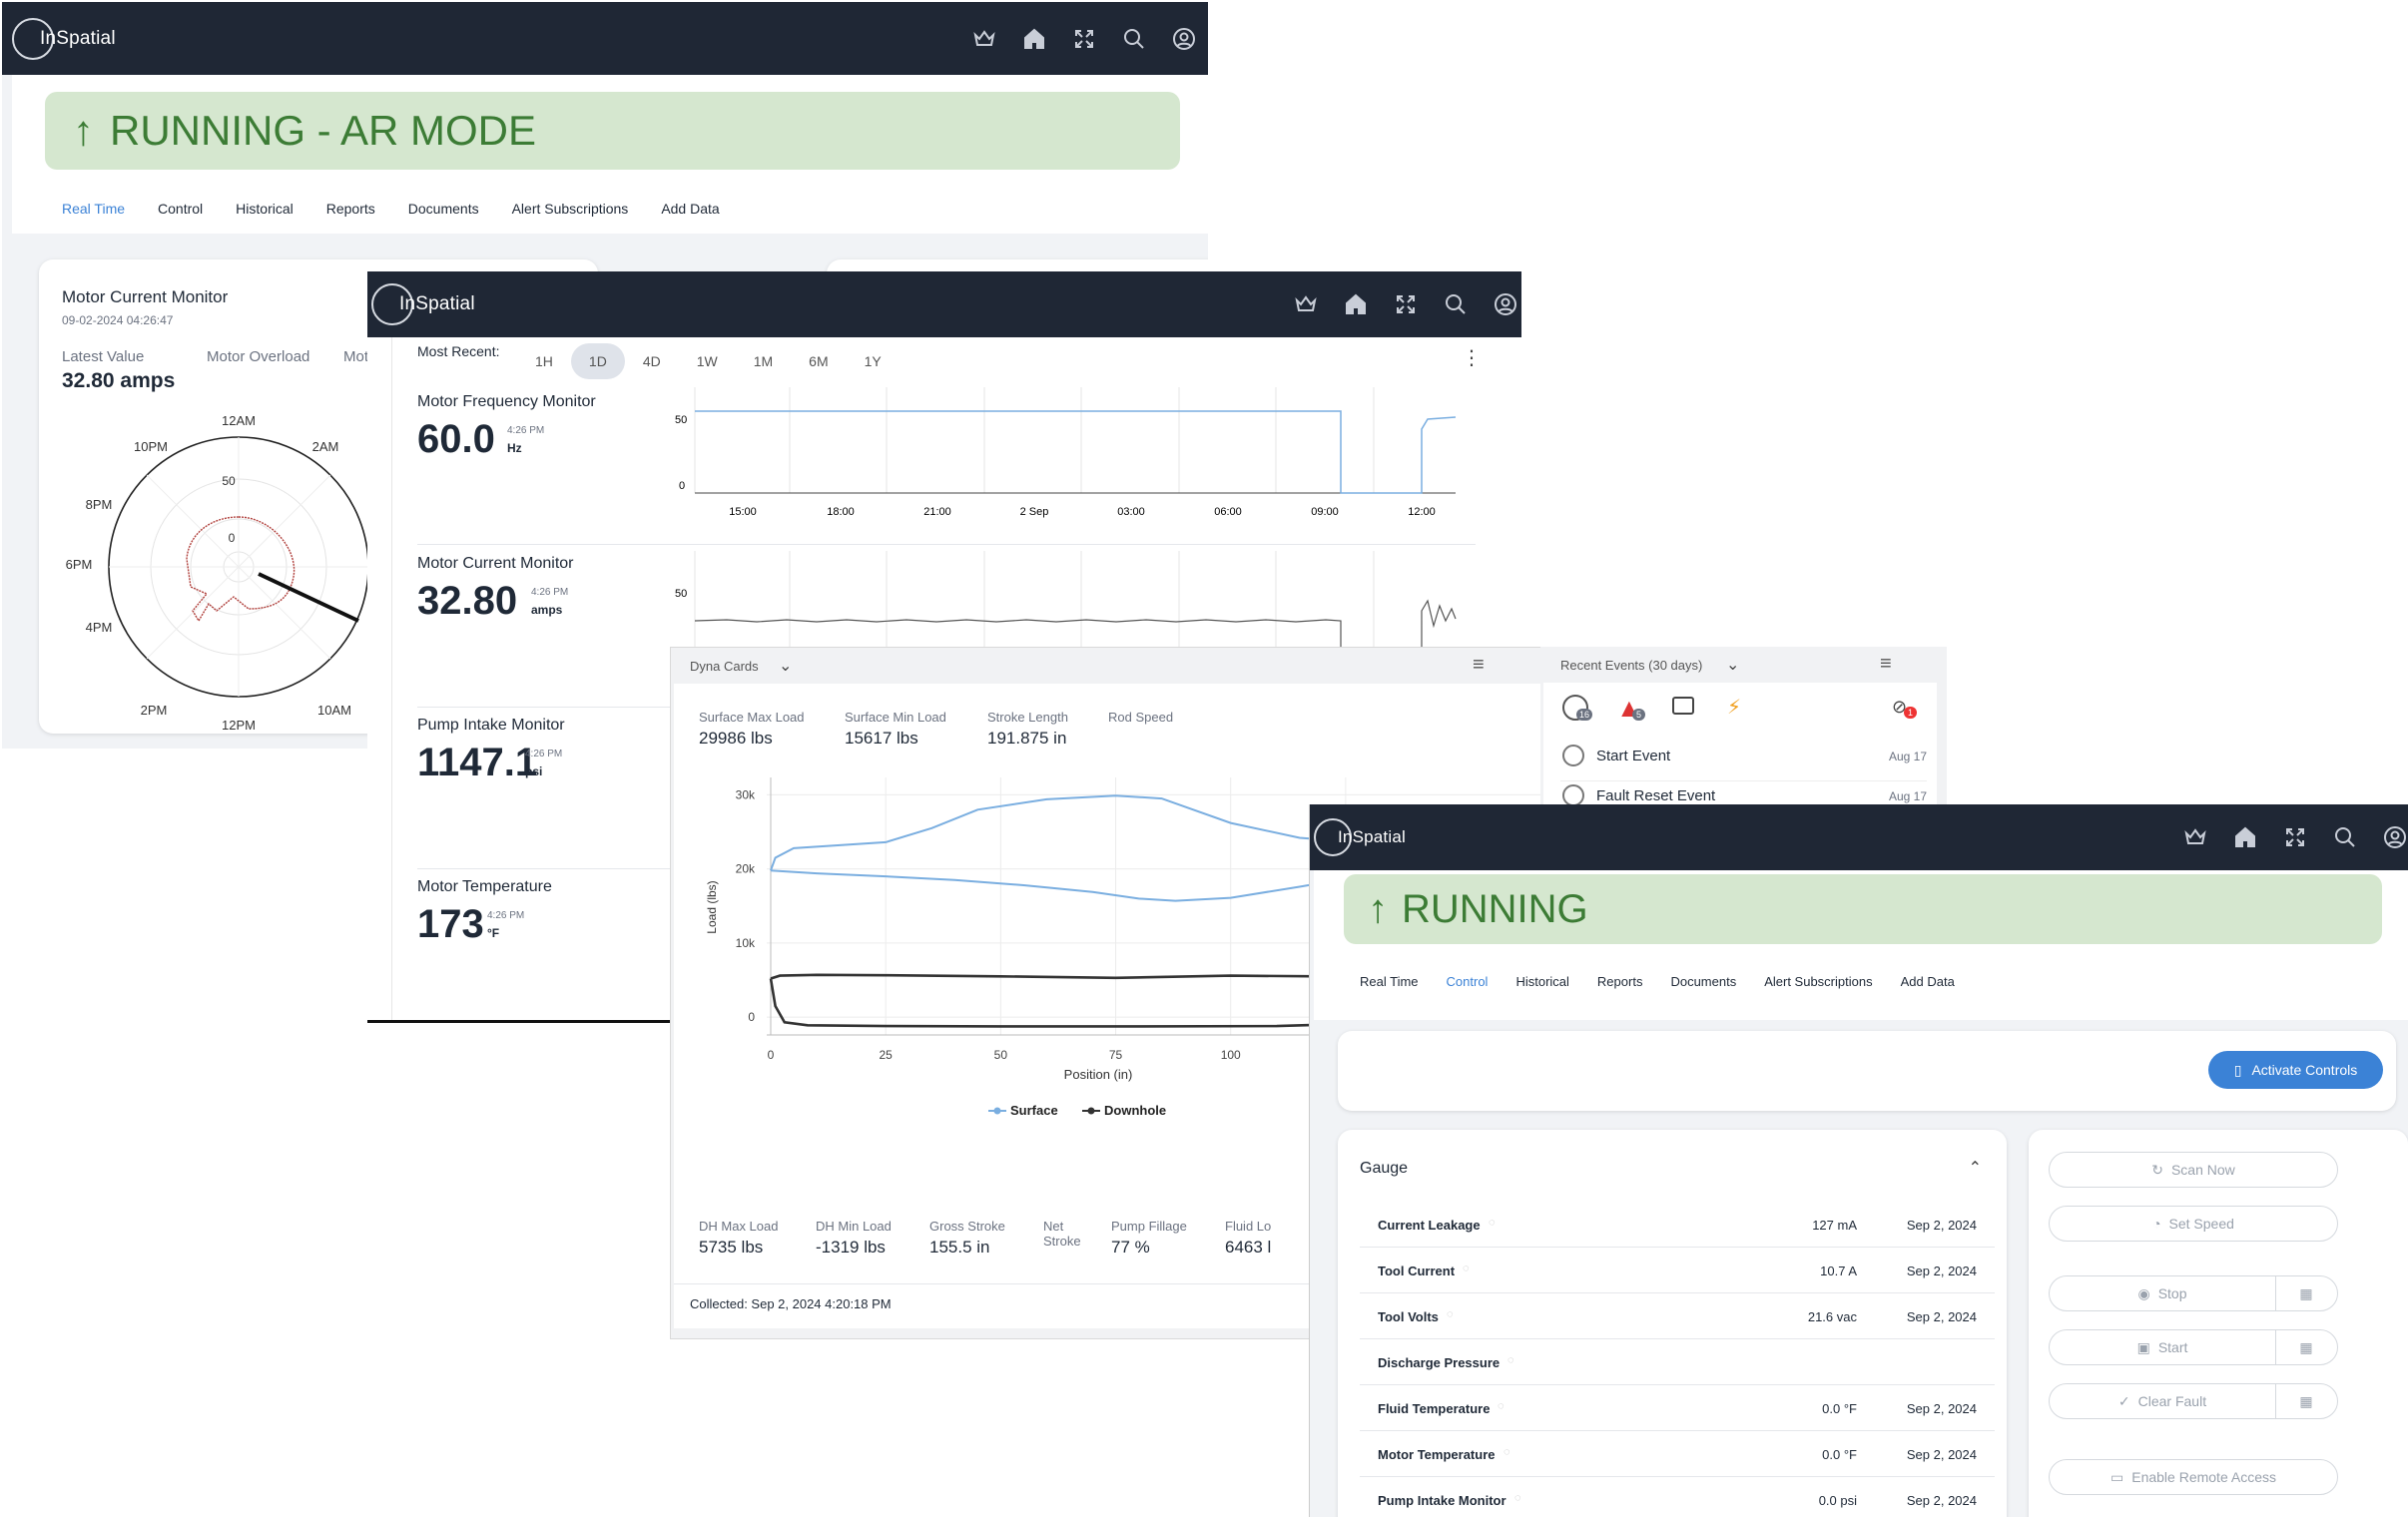  What do you see at coordinates (1248, 1247) in the screenshot?
I see `stat-value: 6463 l` at bounding box center [1248, 1247].